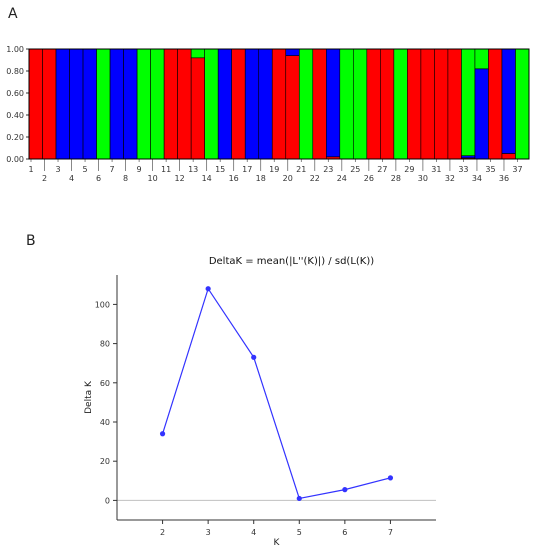 This screenshot has width=535, height=550. Describe the element at coordinates (125, 178) in the screenshot. I see `x-tick-label: 8` at that location.